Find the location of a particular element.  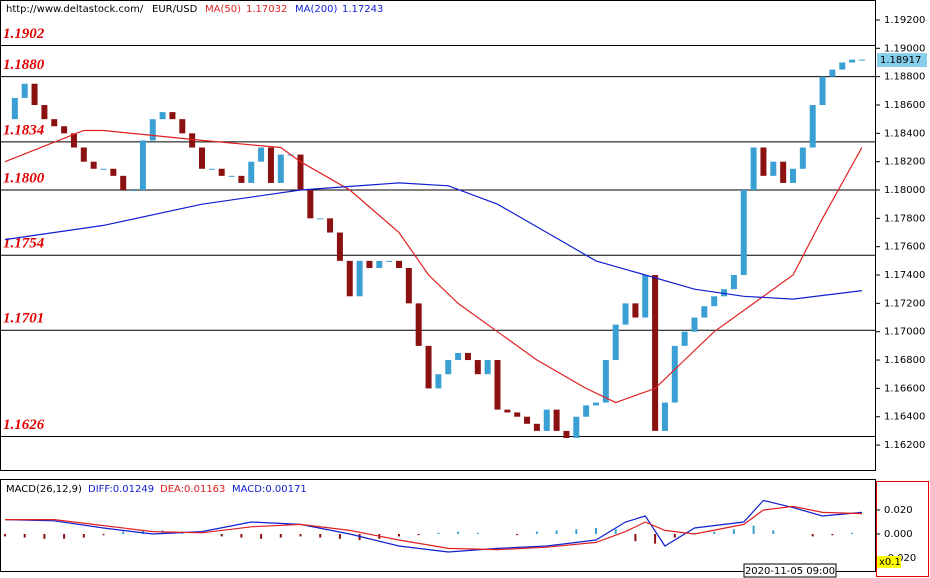

symbol: EUR/USD is located at coordinates (175, 9).